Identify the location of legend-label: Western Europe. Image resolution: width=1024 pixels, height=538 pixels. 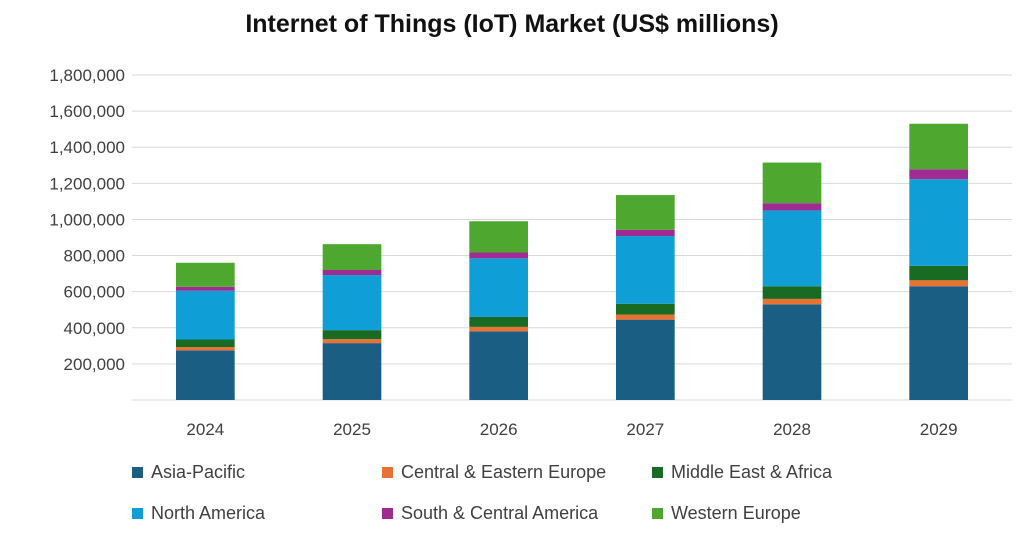
(736, 513).